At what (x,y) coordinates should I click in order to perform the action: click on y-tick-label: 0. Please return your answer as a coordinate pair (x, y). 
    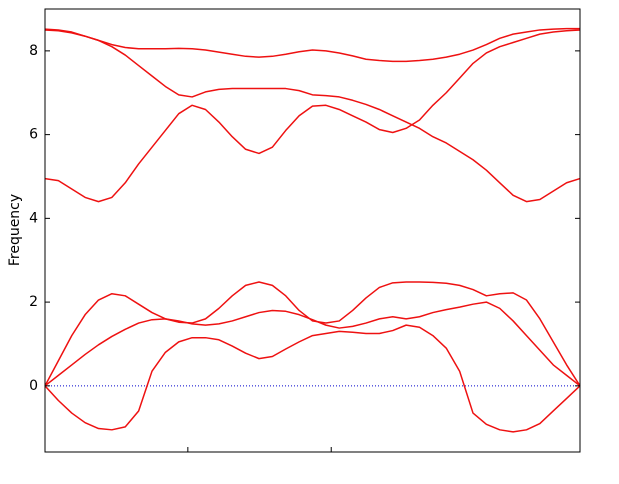
    Looking at the image, I should click on (33, 386).